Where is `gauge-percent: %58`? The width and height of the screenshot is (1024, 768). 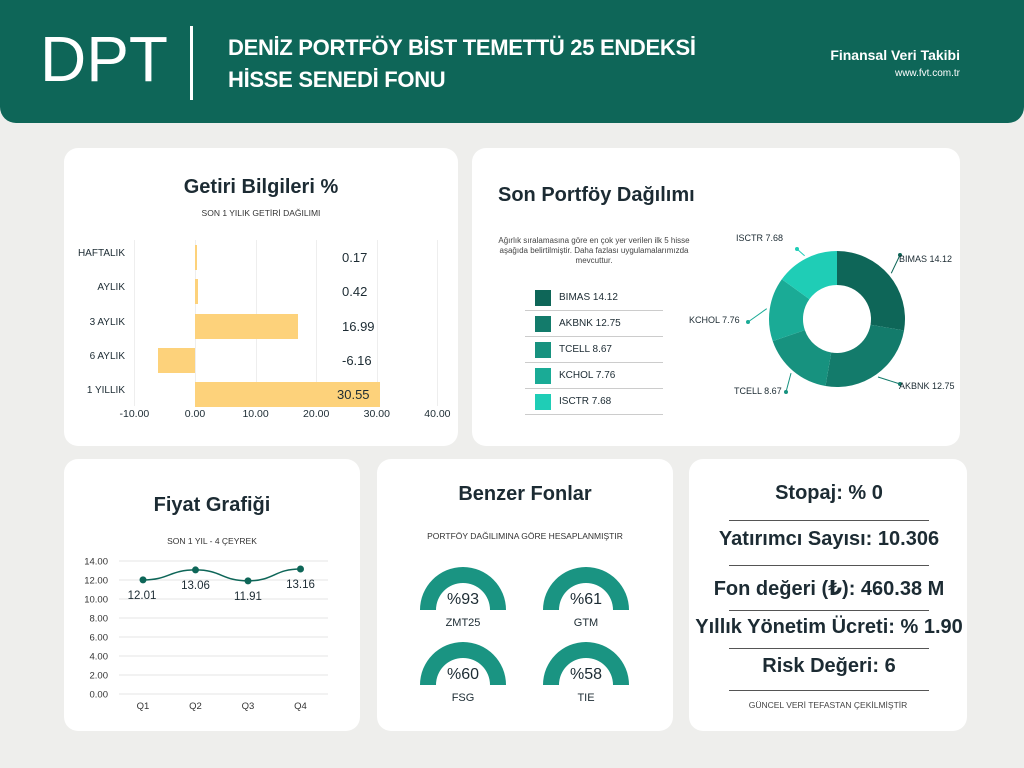 gauge-percent: %58 is located at coordinates (586, 674).